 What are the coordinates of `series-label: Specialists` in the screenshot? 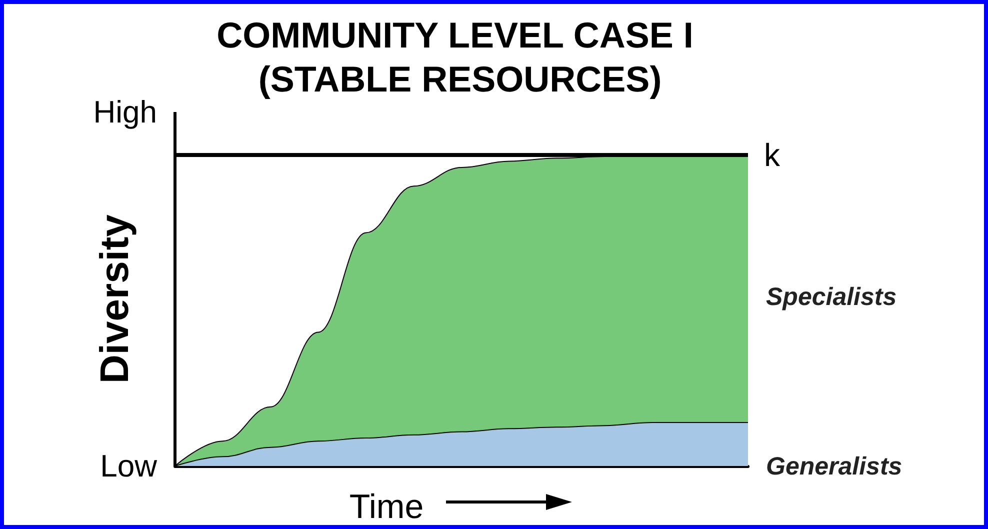 It's located at (831, 297).